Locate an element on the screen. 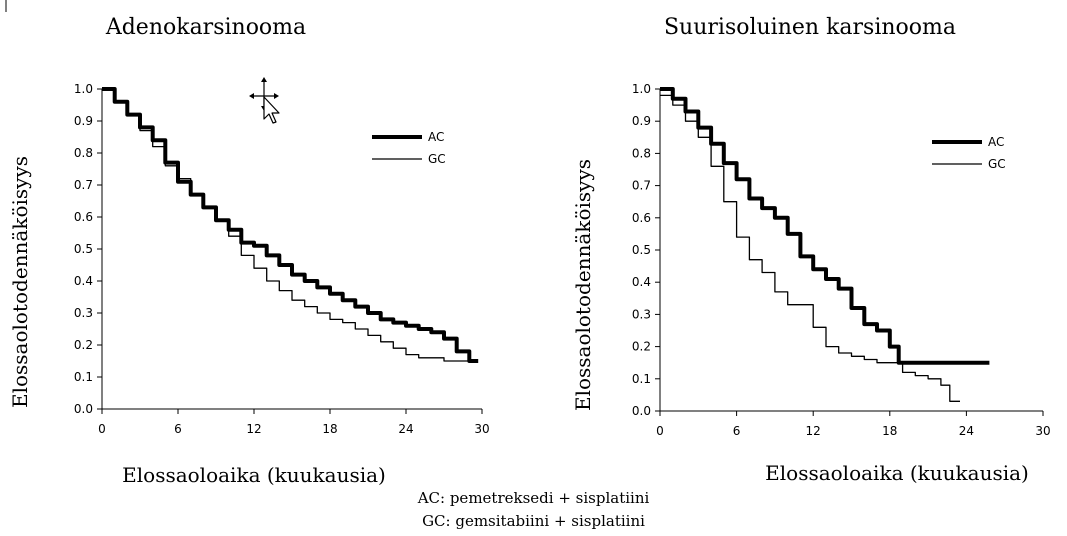 The image size is (1067, 536). chart-title: Suurisoluinen karsinooma is located at coordinates (810, 27).